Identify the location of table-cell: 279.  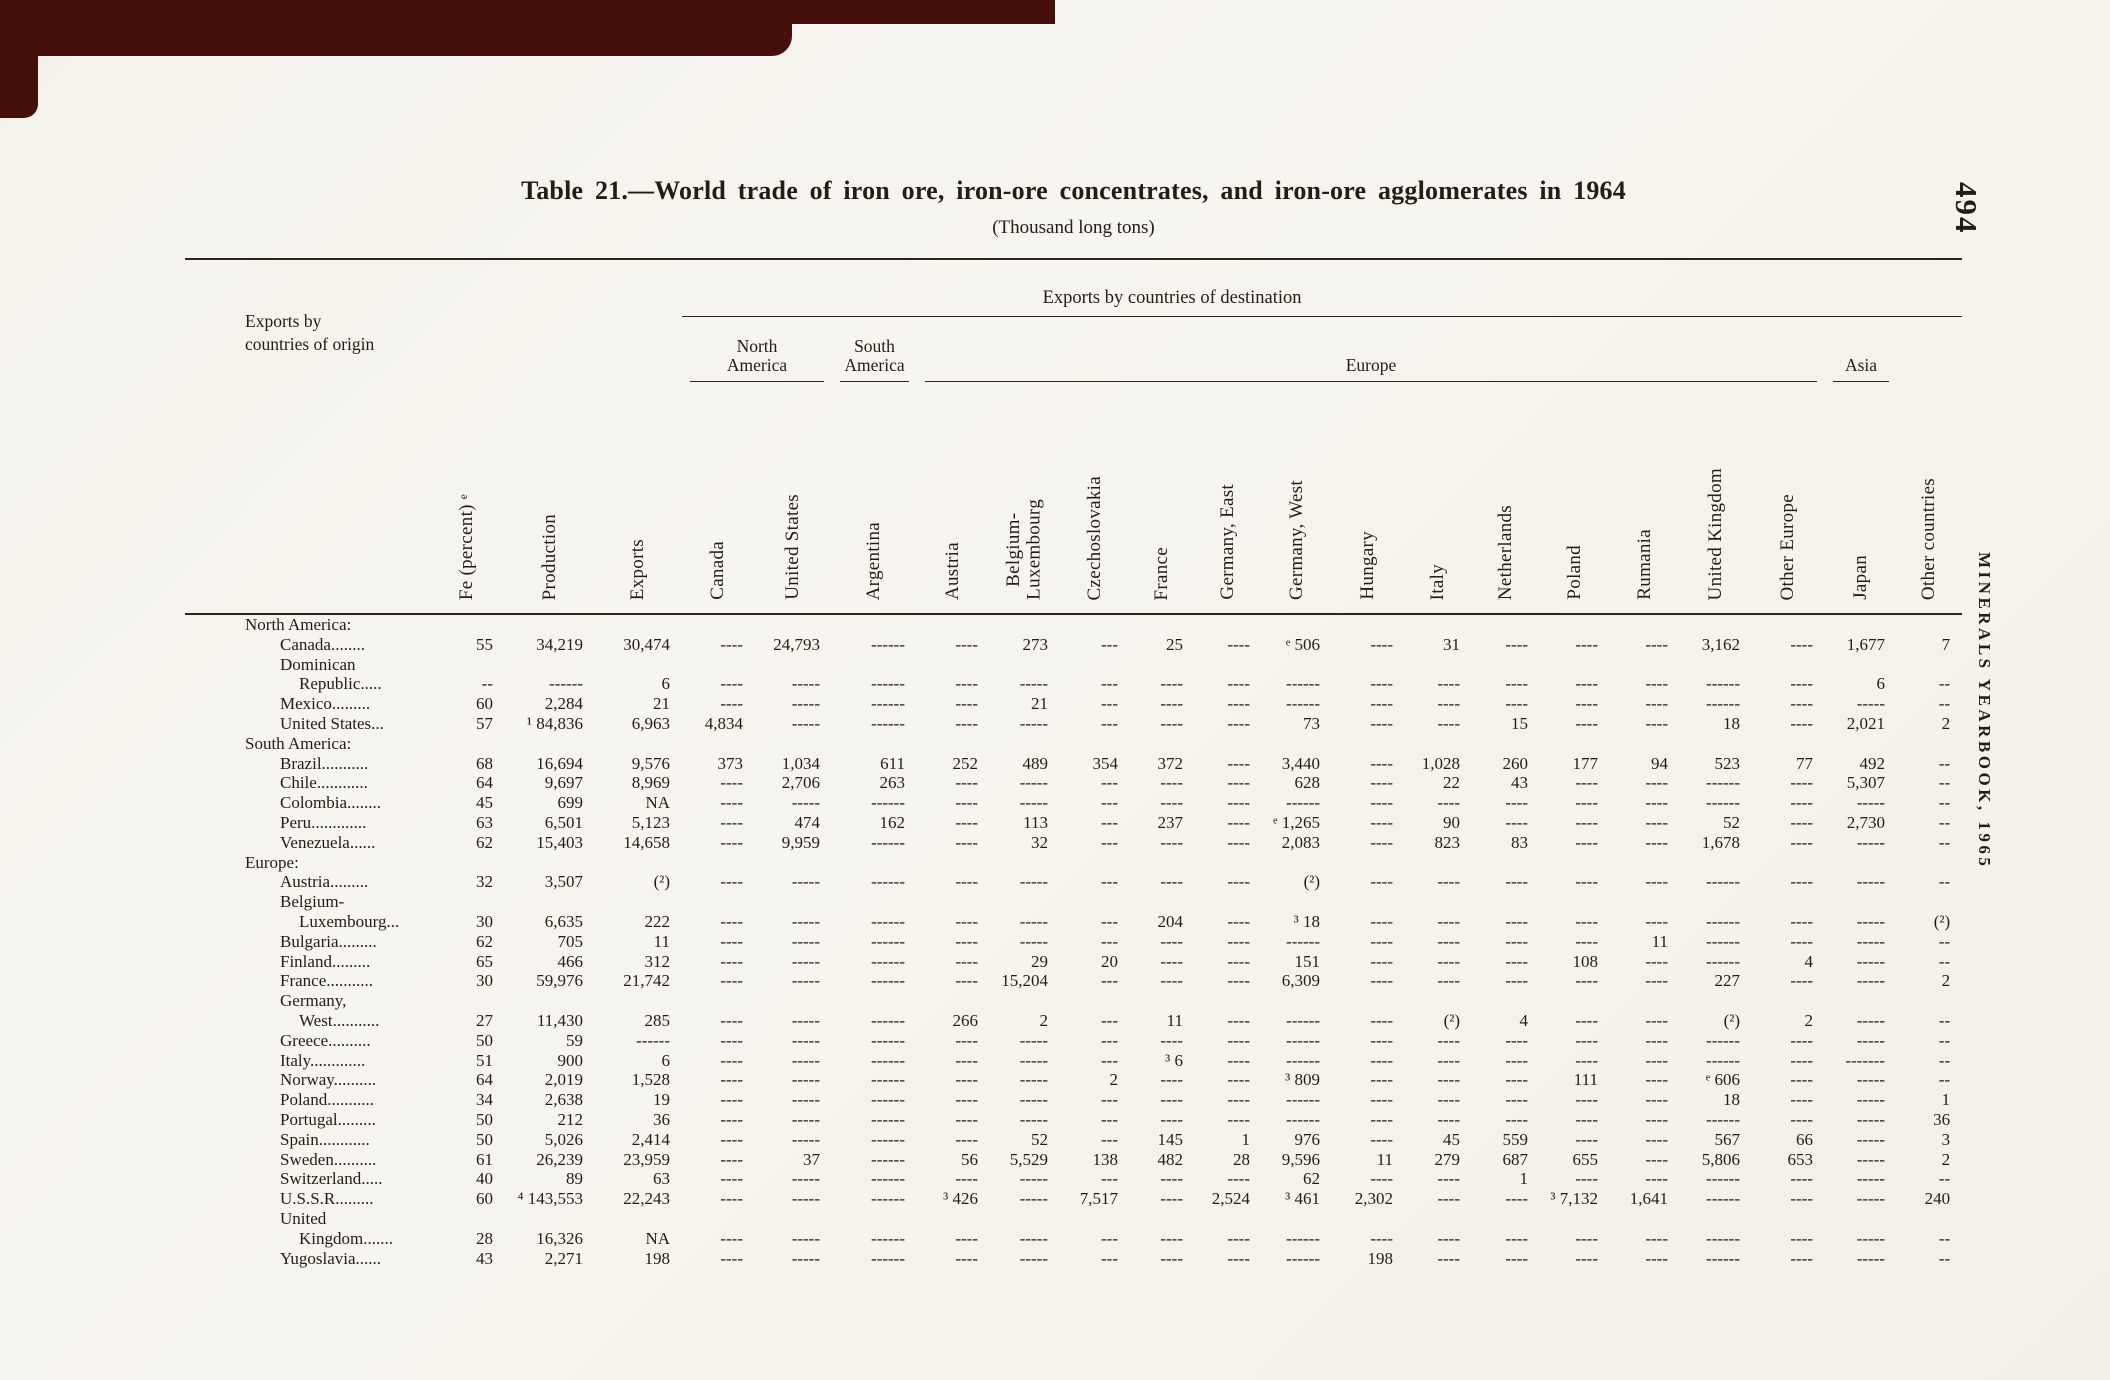
(1447, 1159).